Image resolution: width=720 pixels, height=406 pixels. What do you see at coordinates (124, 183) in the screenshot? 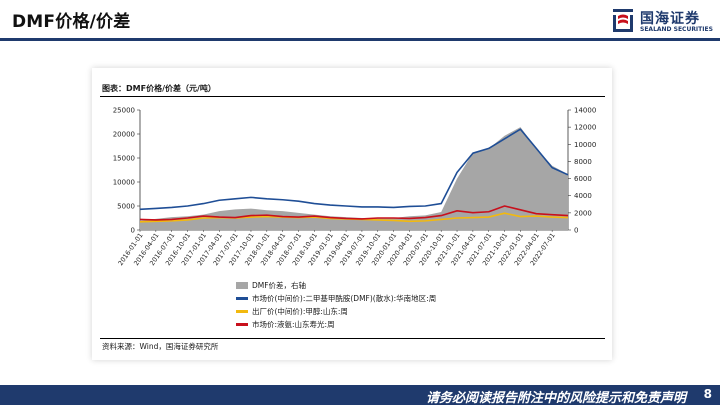
I see `y-left-tick-label: 10000` at bounding box center [124, 183].